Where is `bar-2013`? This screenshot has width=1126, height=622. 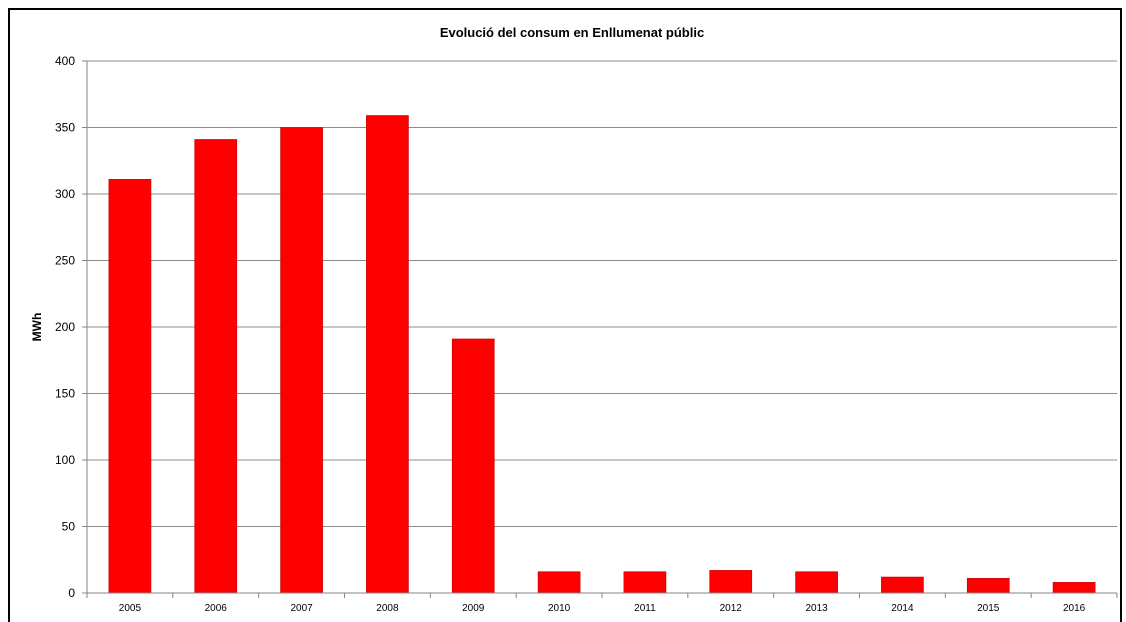 bar-2013 is located at coordinates (816, 582).